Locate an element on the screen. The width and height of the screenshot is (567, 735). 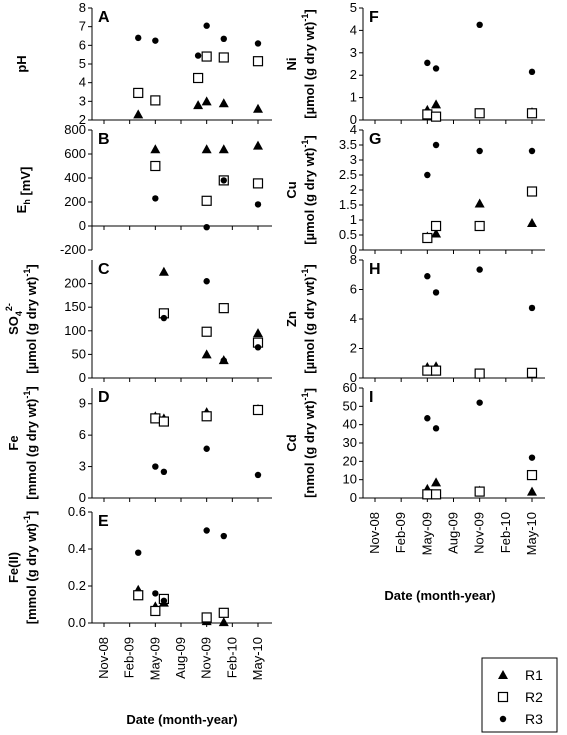
panel-label: G is located at coordinates (375, 139).